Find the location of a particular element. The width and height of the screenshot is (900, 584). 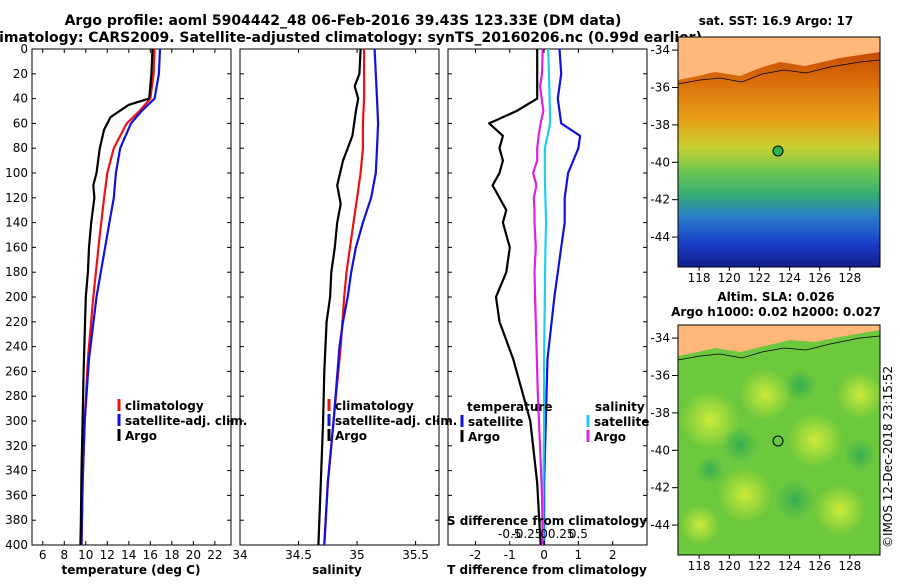

series-line-t-satellite is located at coordinates (562, 297).